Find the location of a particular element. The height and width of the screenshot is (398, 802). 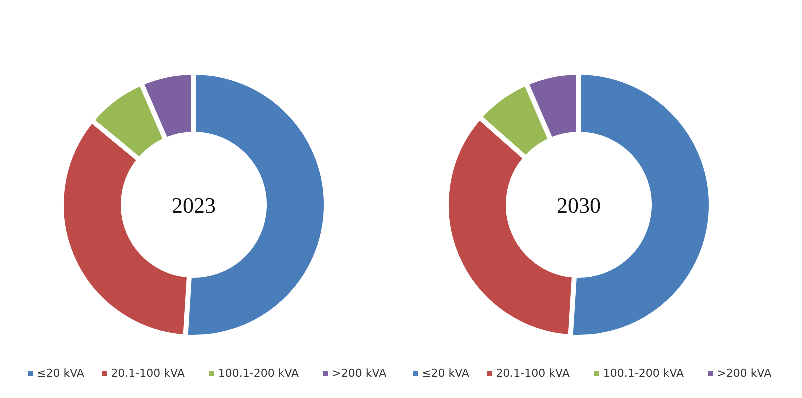

text: 2030 is located at coordinates (579, 205).